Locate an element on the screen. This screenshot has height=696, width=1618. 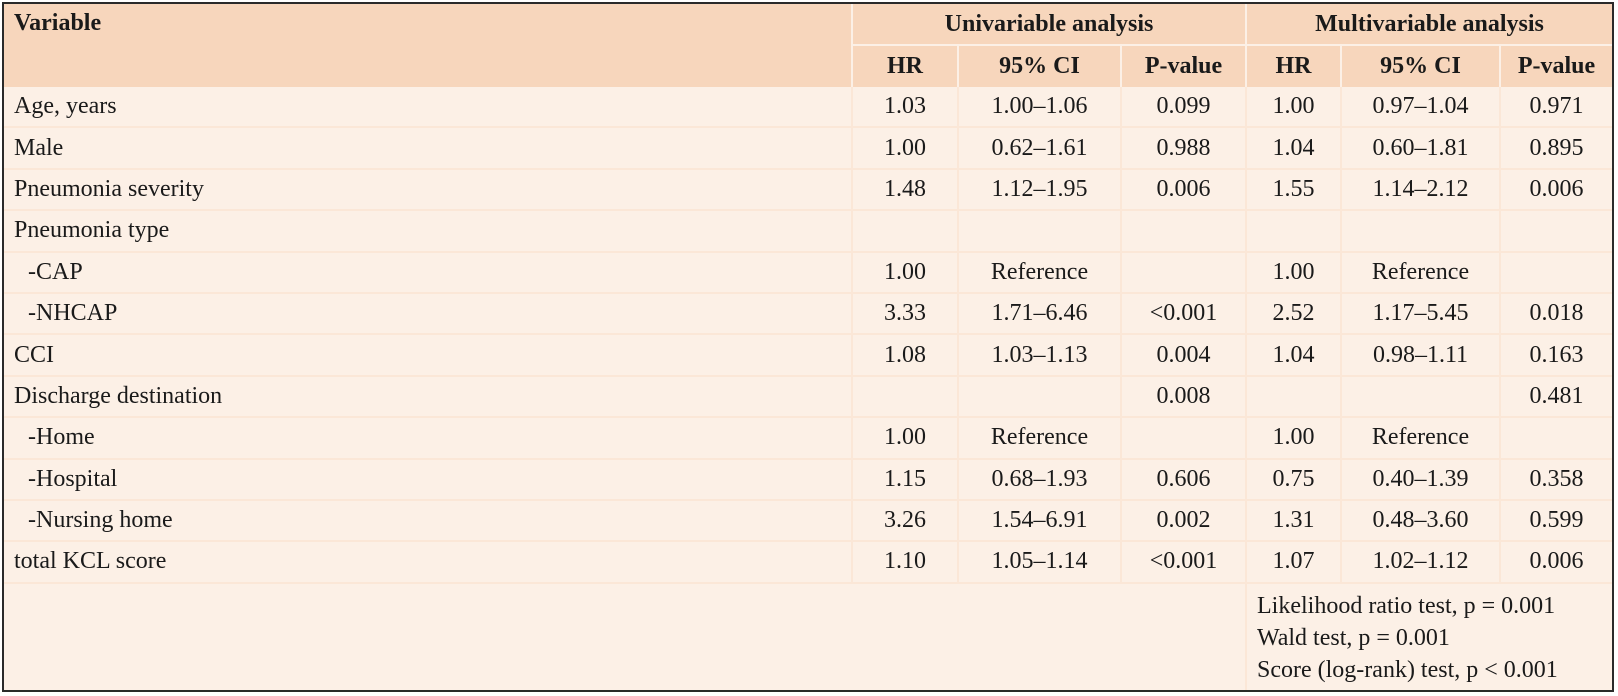
cell-uni-ci: 1.12–1.95 is located at coordinates (1040, 190).